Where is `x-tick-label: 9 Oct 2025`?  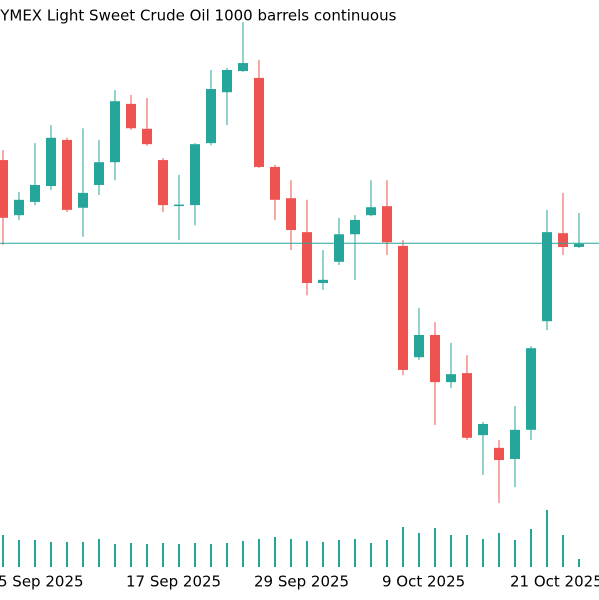 x-tick-label: 9 Oct 2025 is located at coordinates (423, 582).